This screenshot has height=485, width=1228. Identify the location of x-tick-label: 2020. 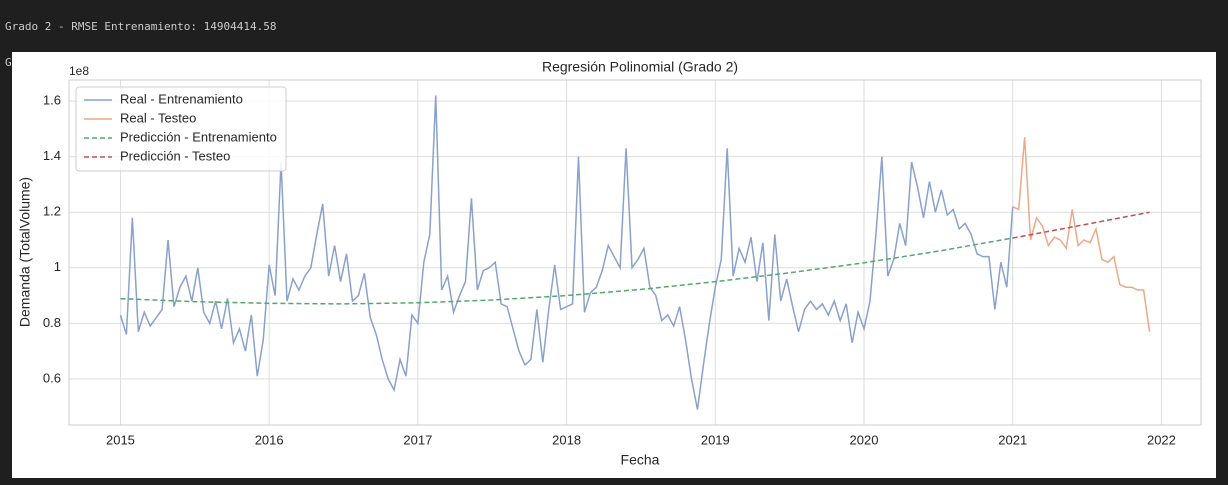
(864, 439).